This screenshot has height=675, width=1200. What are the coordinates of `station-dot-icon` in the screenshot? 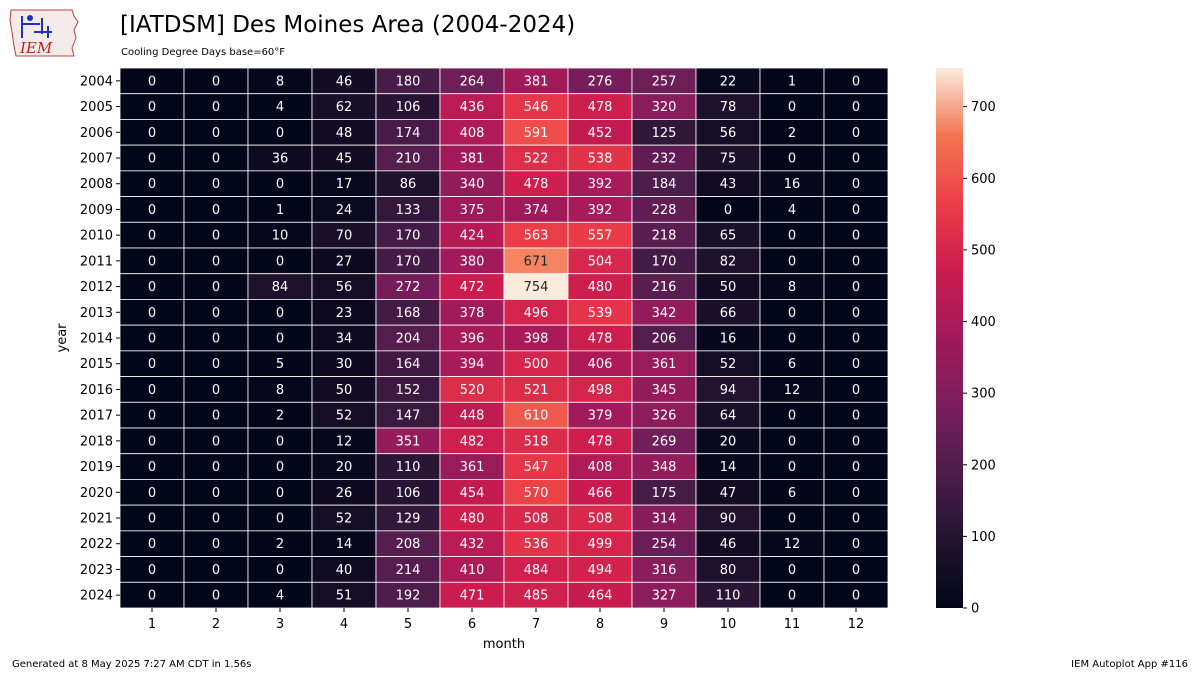 It's located at (30, 18).